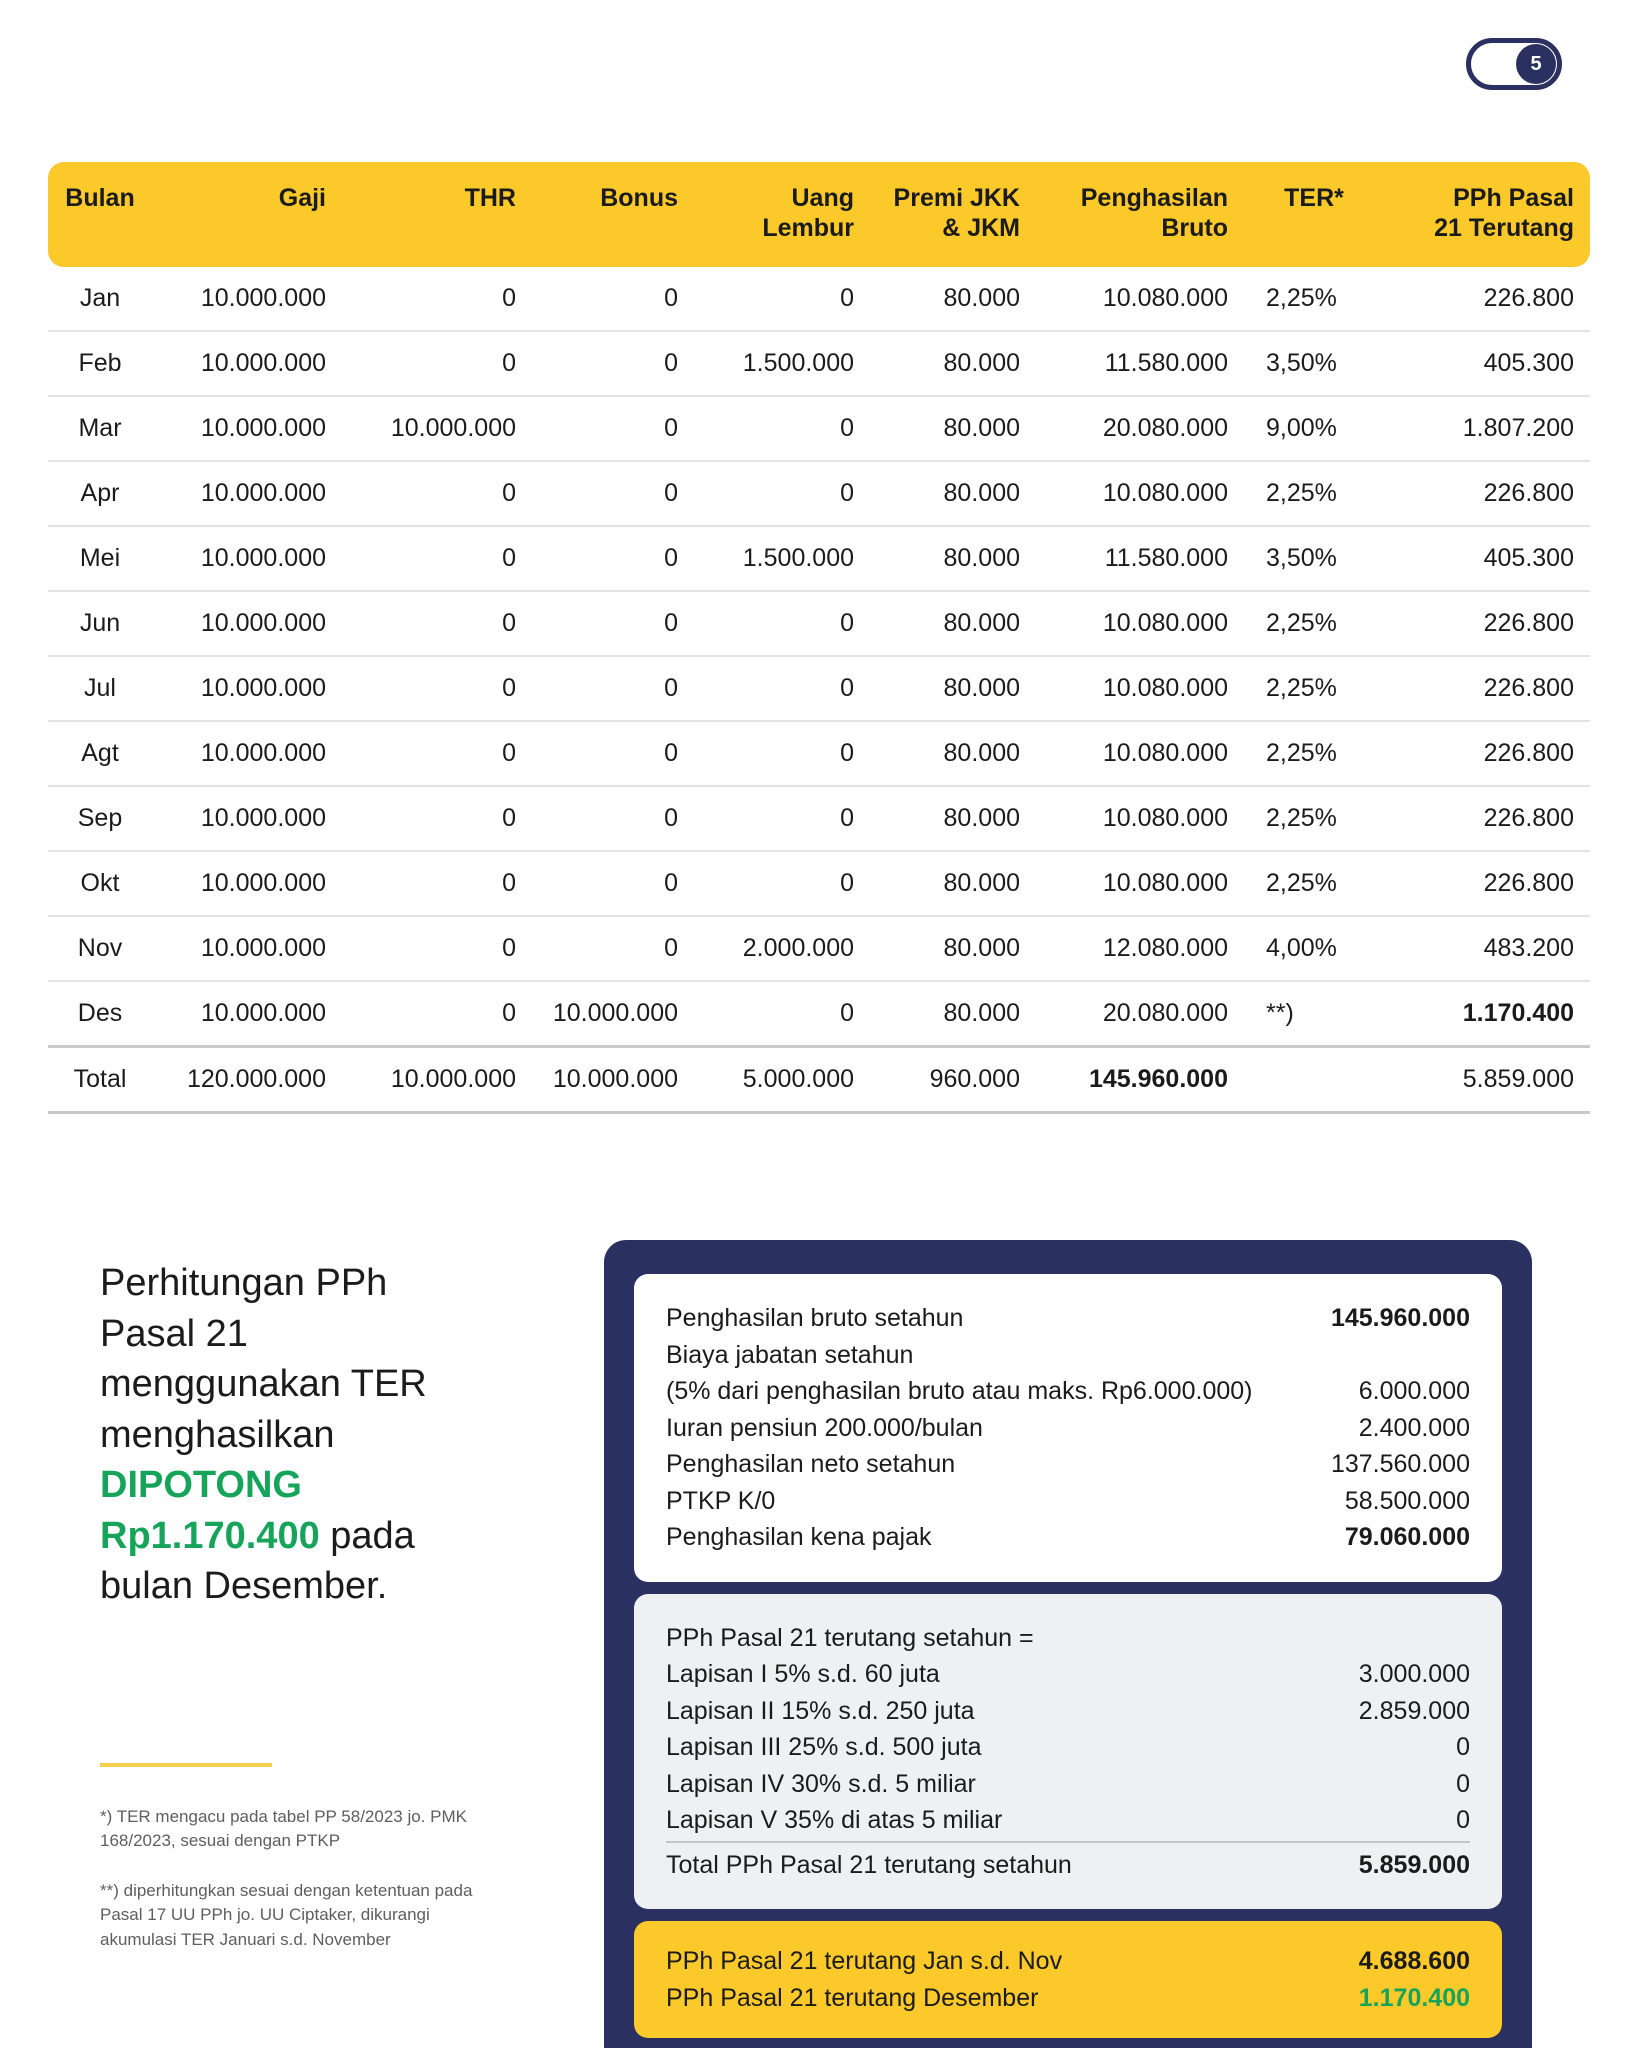  I want to click on narrative-highlight-amount: Rp1.170.400, so click(210, 1535).